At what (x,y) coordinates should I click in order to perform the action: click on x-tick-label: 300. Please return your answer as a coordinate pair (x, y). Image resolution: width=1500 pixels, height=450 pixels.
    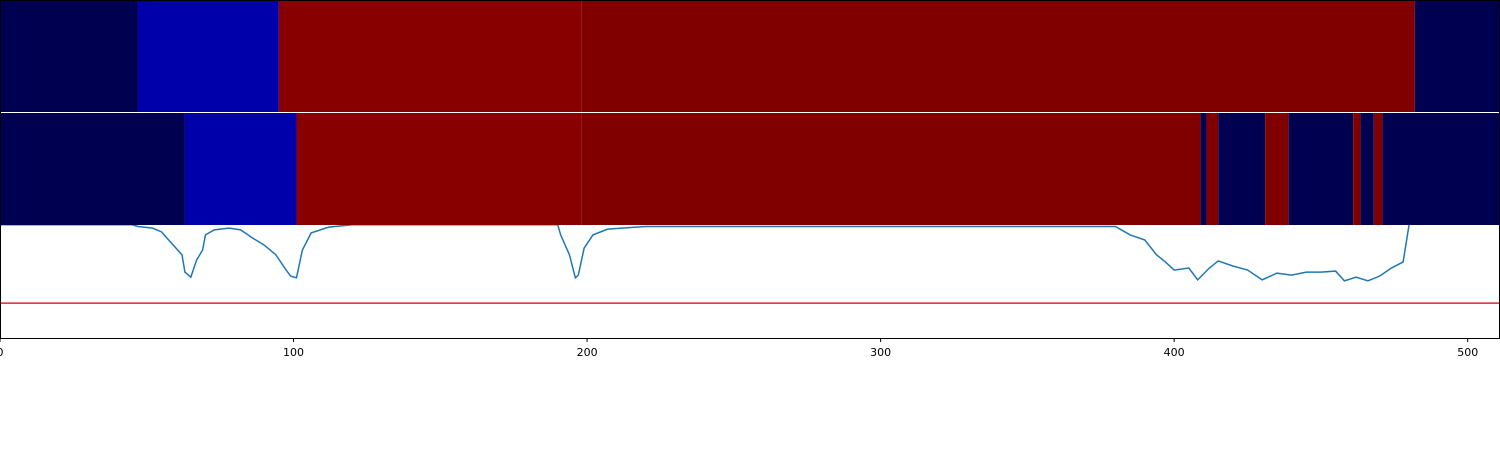
    Looking at the image, I should click on (880, 352).